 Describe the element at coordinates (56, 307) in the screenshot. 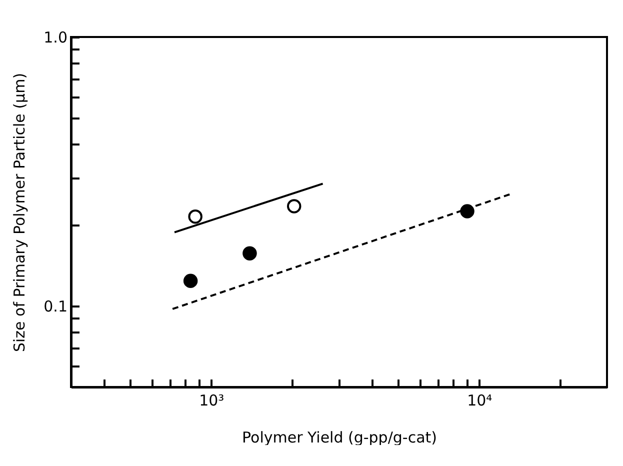

I see `y-tick-label: 0.1` at that location.